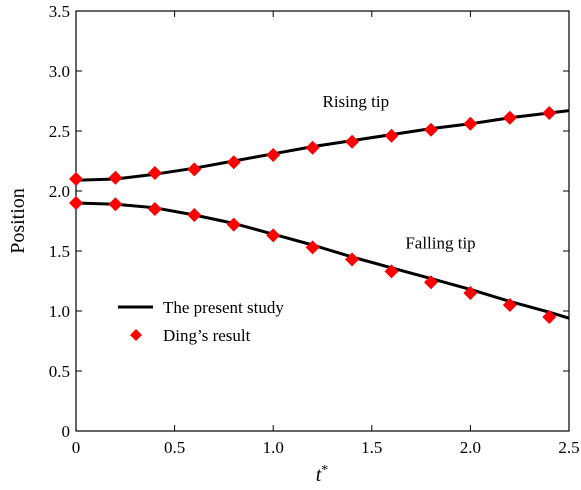 This screenshot has height=490, width=581. Describe the element at coordinates (568, 447) in the screenshot. I see `x-tick-label: 2.5` at that location.